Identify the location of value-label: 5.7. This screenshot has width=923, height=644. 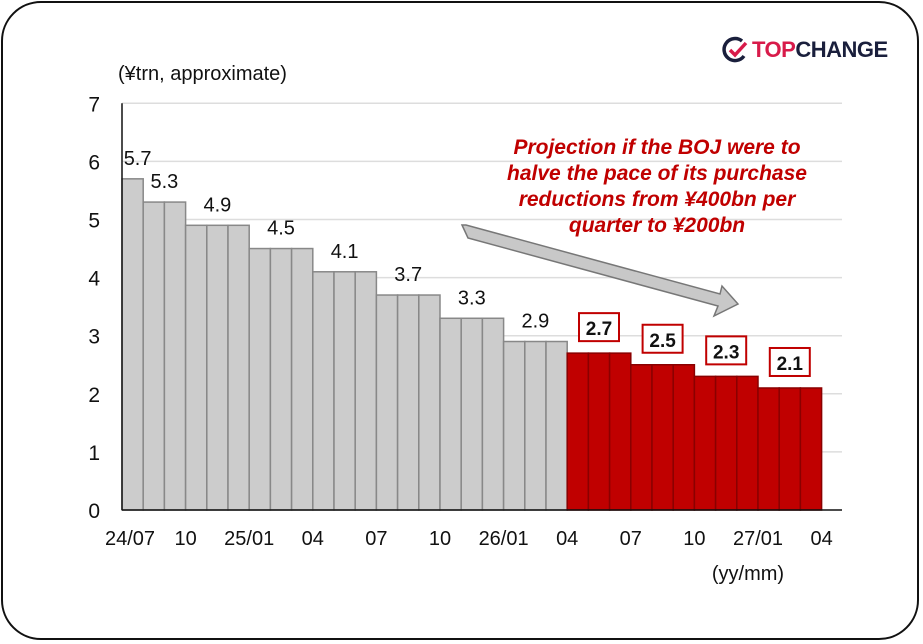
(138, 159).